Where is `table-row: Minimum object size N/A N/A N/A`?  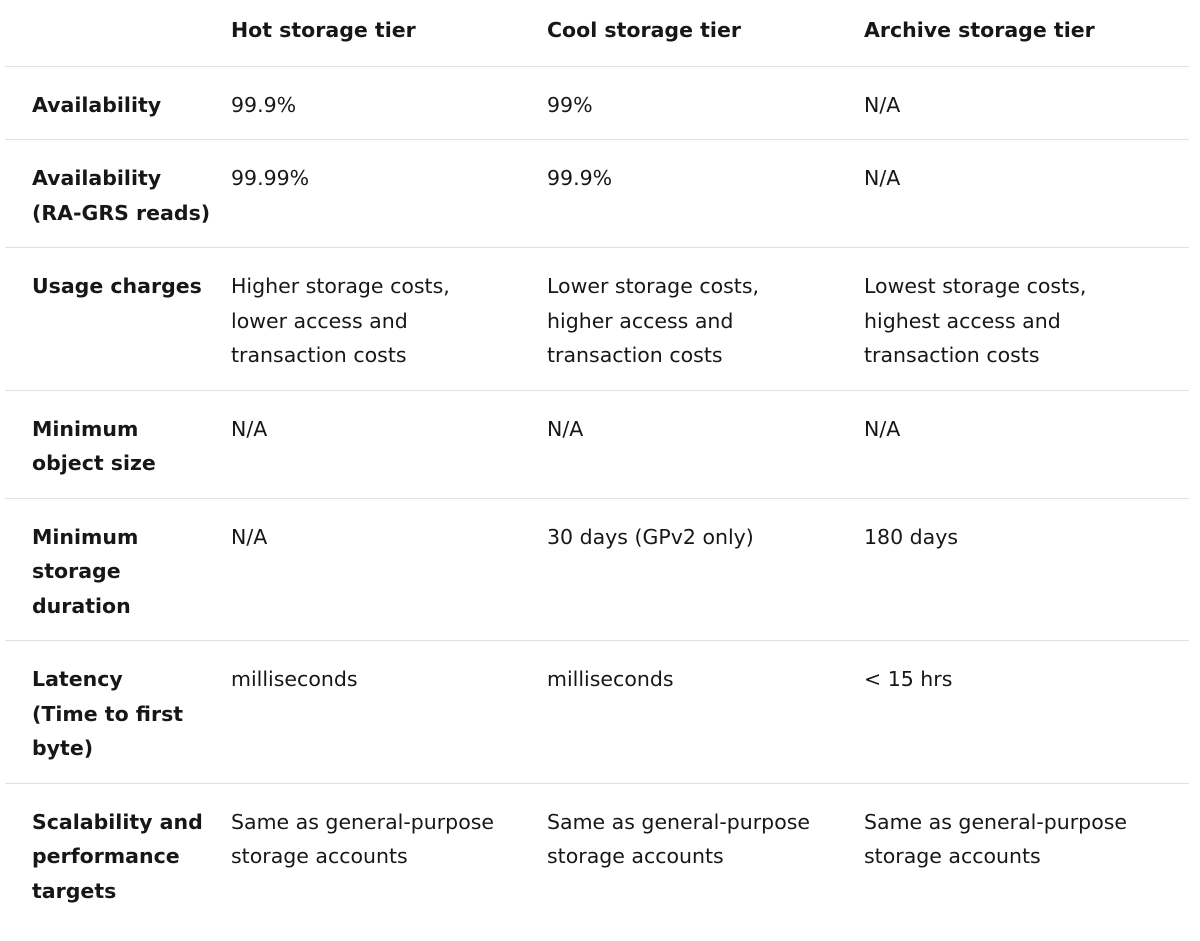
table-row: Minimum object size N/A N/A N/A is located at coordinates (597, 444).